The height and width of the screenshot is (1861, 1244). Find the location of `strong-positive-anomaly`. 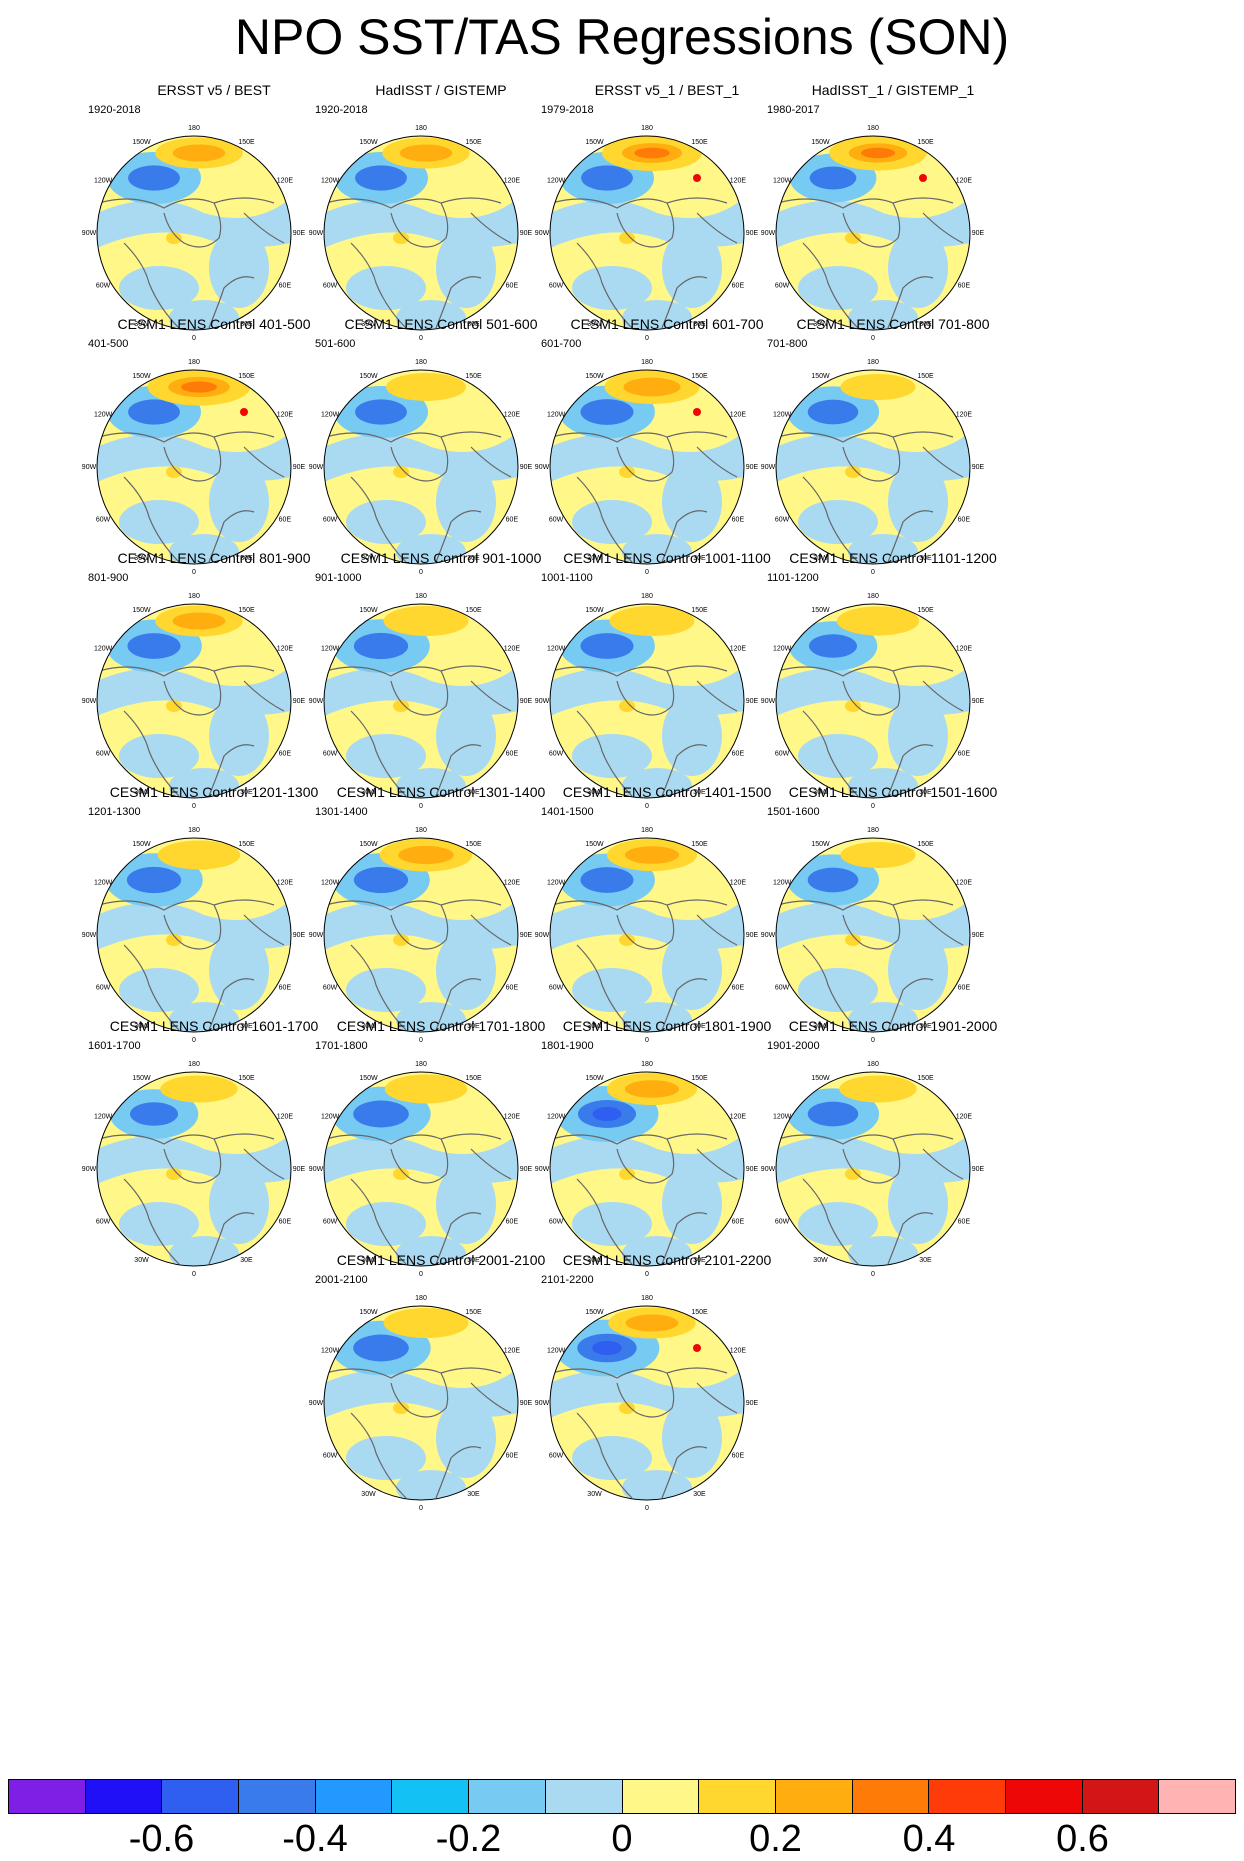

strong-positive-anomaly is located at coordinates (697, 412).